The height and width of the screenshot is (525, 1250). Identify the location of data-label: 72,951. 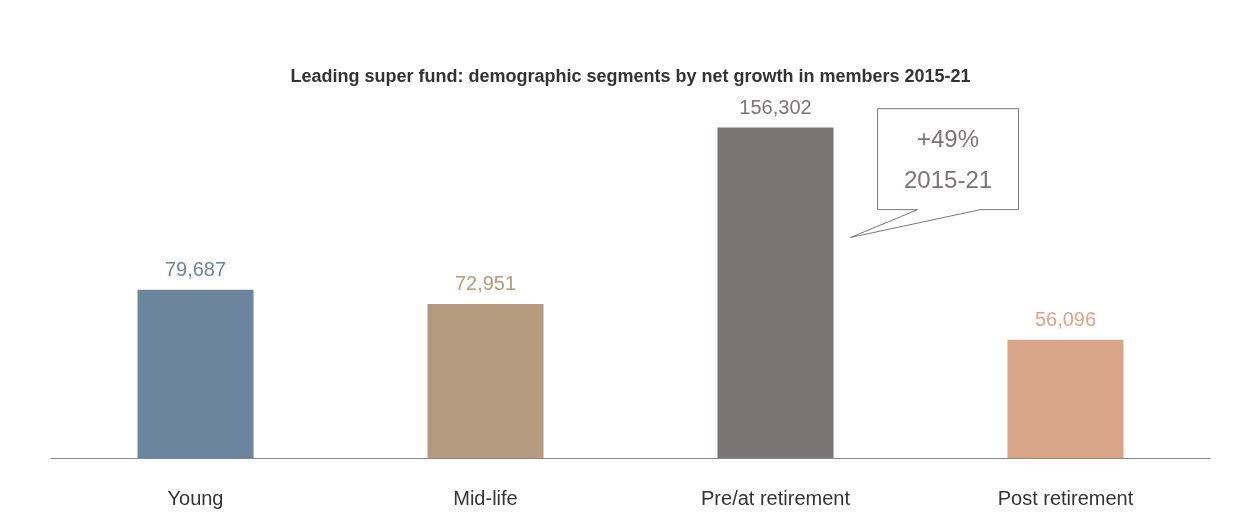
(485, 283).